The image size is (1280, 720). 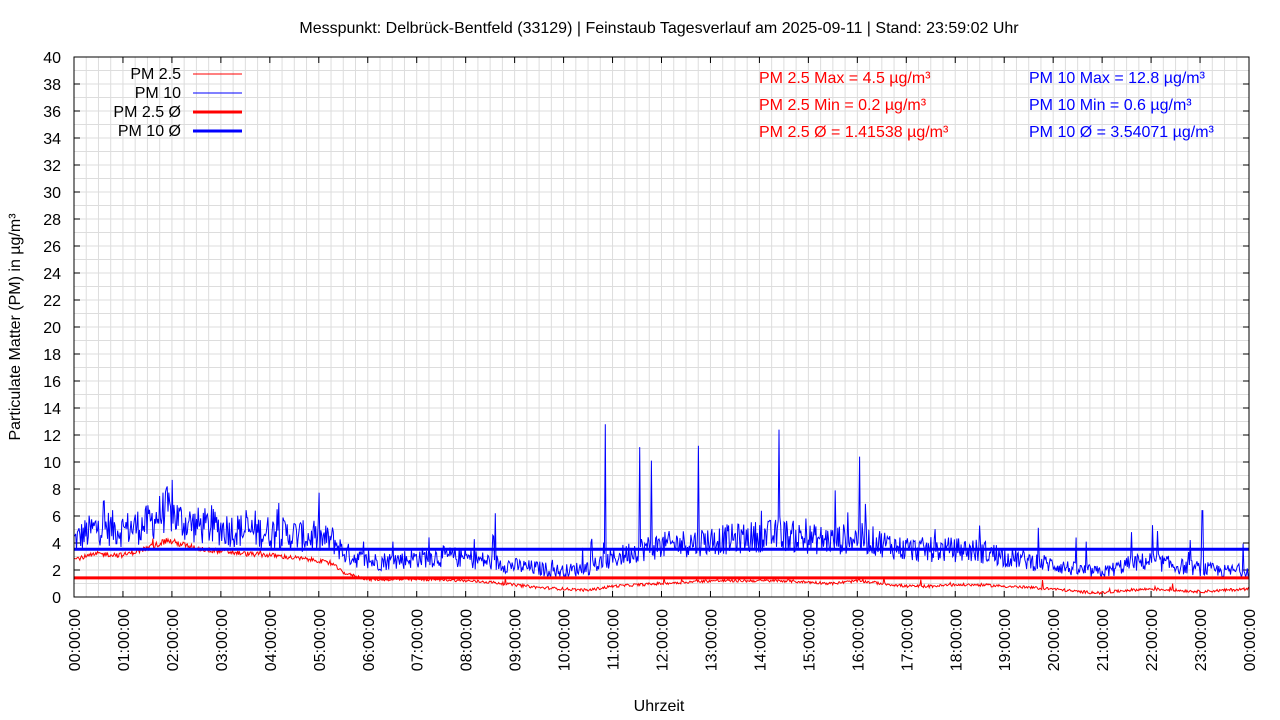 I want to click on series-line-pm25, so click(x=661, y=566).